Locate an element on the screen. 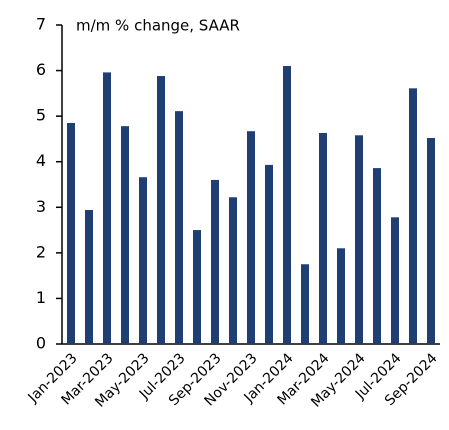 Image resolution: width=449 pixels, height=430 pixels. y-tick-label: 4 is located at coordinates (41, 160).